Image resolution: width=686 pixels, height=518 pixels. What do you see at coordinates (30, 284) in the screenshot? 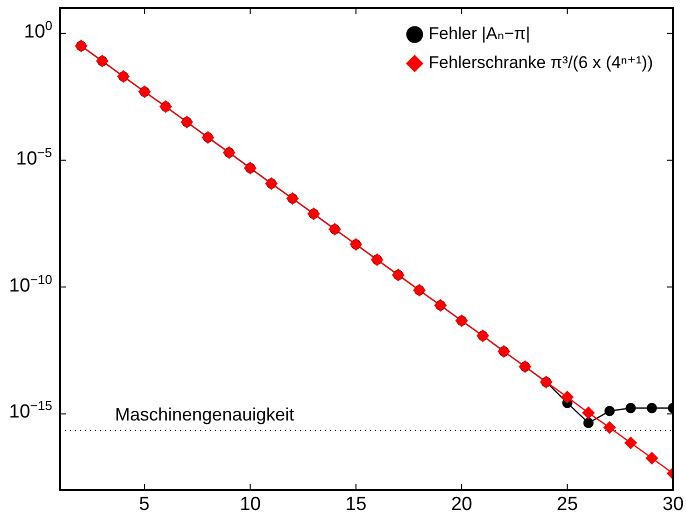
I see `y-tick-label: 10$^{−10}$` at bounding box center [30, 284].